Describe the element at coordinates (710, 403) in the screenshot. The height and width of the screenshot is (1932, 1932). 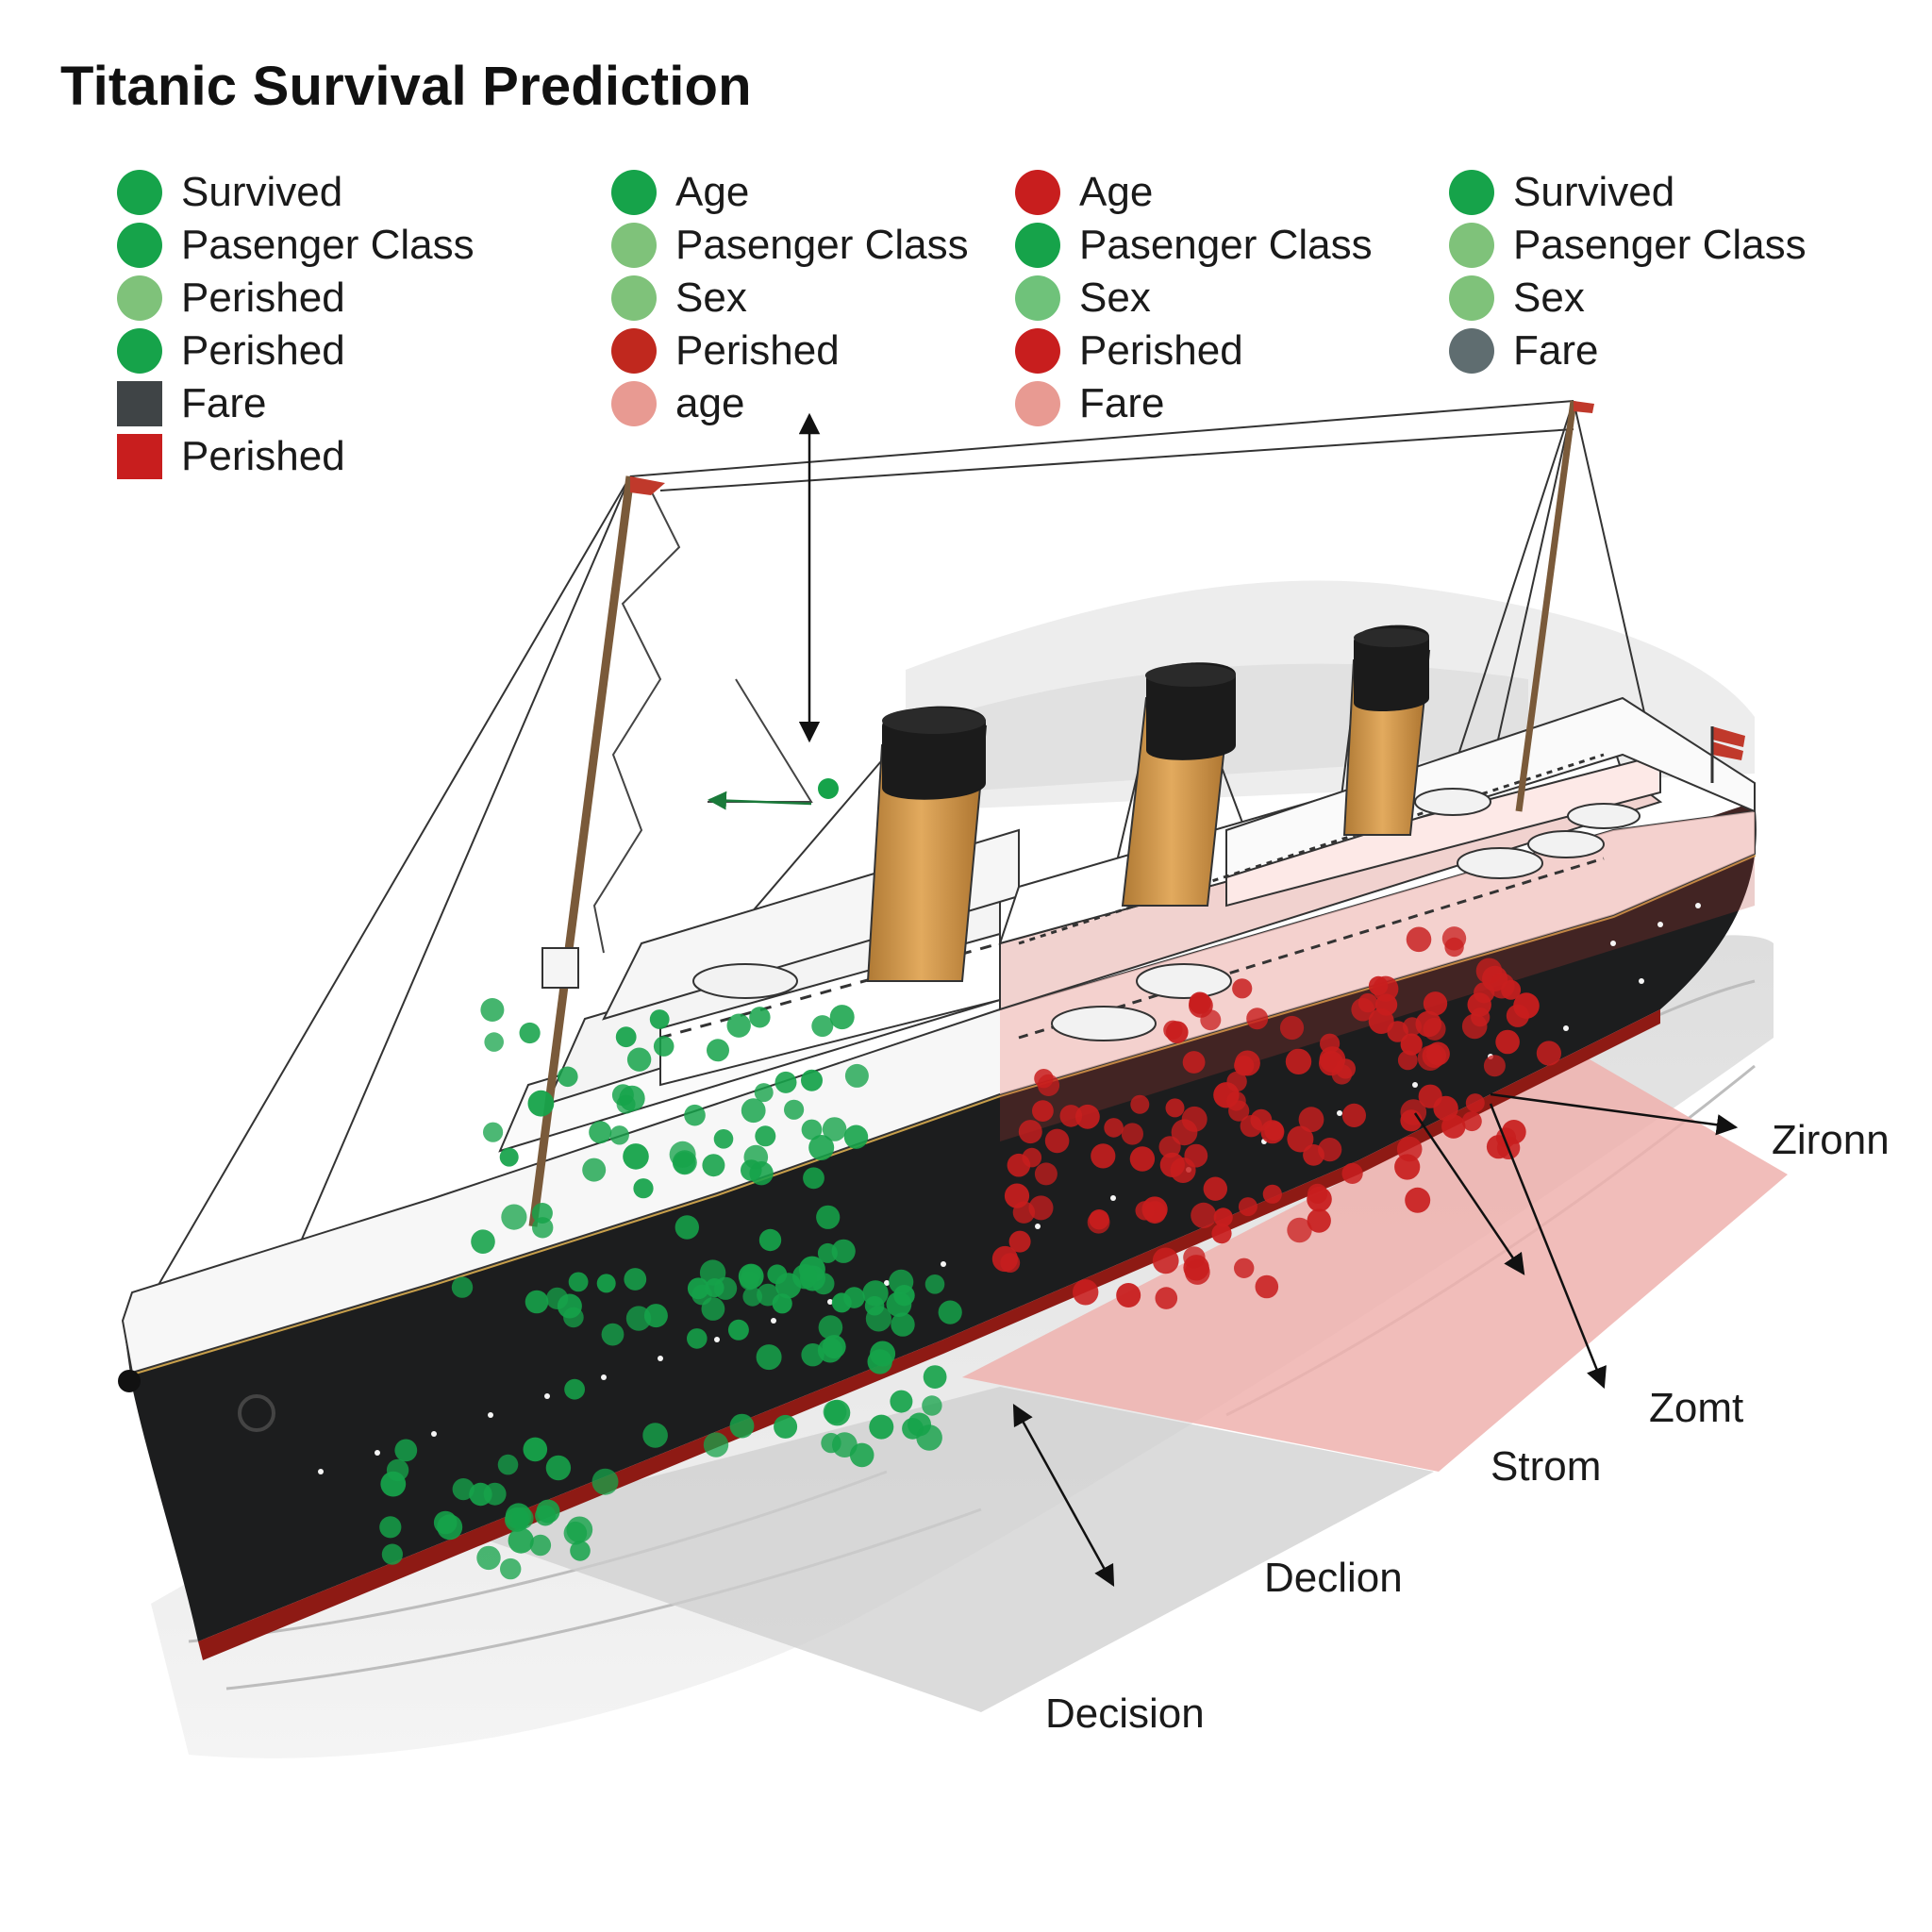
I see `legend-label: age` at that location.